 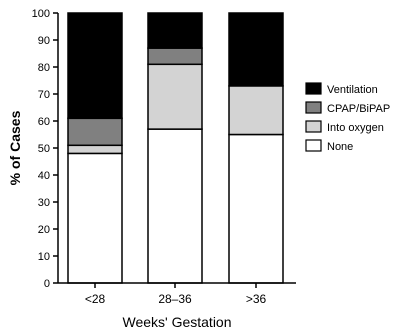 What do you see at coordinates (44, 257) in the screenshot?
I see `y-tick-label-10: 10` at bounding box center [44, 257].